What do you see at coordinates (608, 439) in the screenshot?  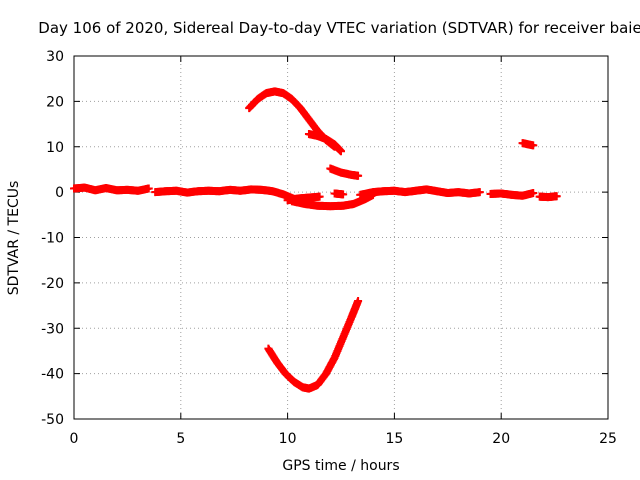 I see `x-tick-label: 25` at bounding box center [608, 439].